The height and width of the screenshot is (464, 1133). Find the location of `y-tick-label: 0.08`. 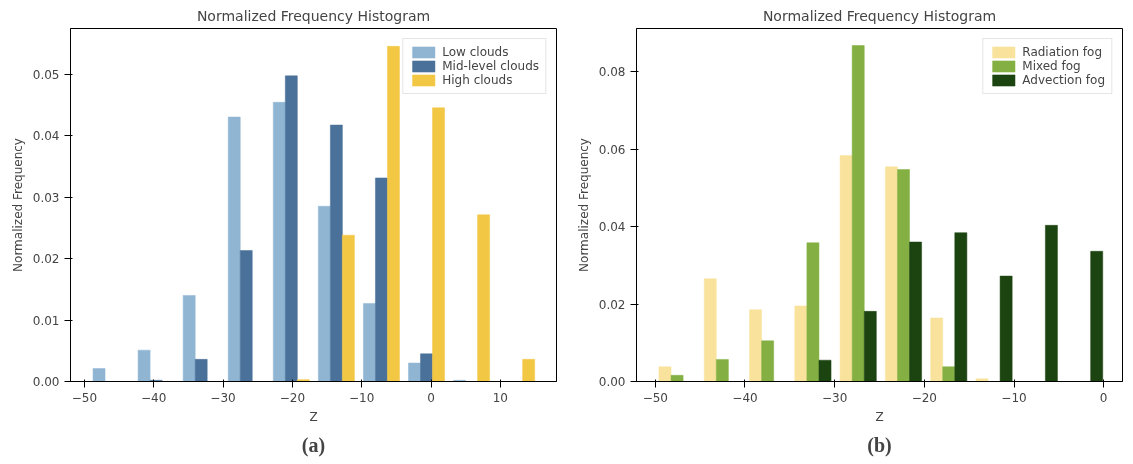

y-tick-label: 0.08 is located at coordinates (612, 72).